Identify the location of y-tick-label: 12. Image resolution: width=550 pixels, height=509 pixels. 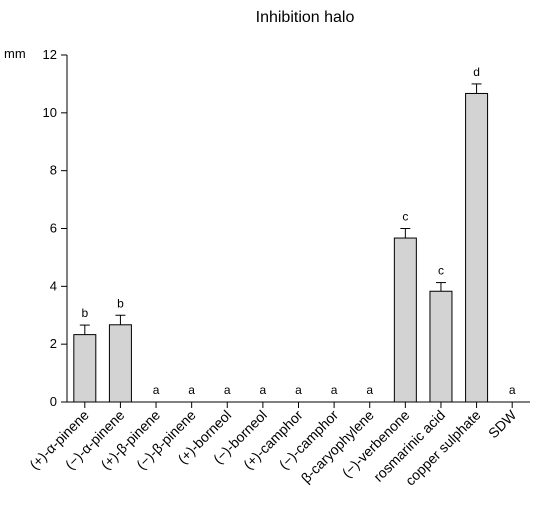
(50, 54).